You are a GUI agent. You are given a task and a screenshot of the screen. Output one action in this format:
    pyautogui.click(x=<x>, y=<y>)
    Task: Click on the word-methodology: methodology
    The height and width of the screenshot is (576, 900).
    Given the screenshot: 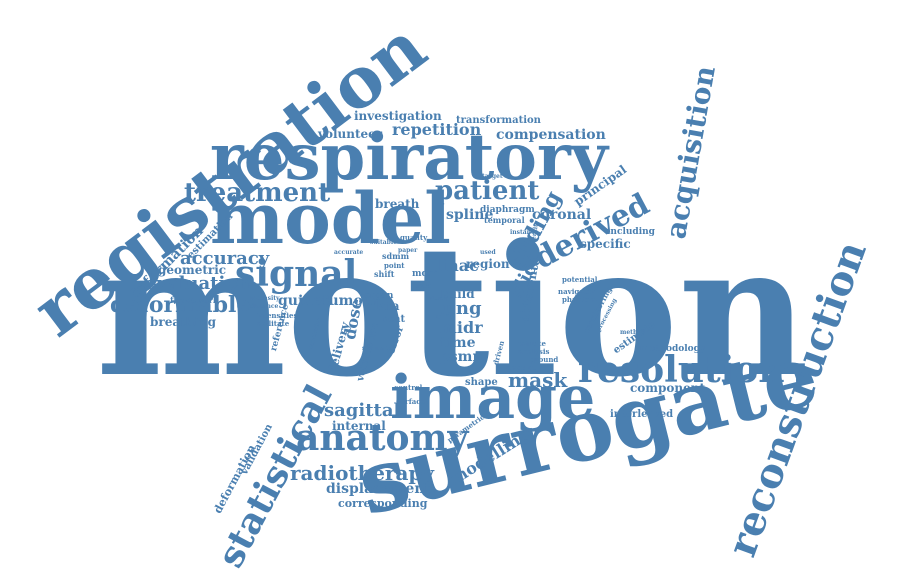 What is the action you would take?
    pyautogui.click(x=673, y=349)
    